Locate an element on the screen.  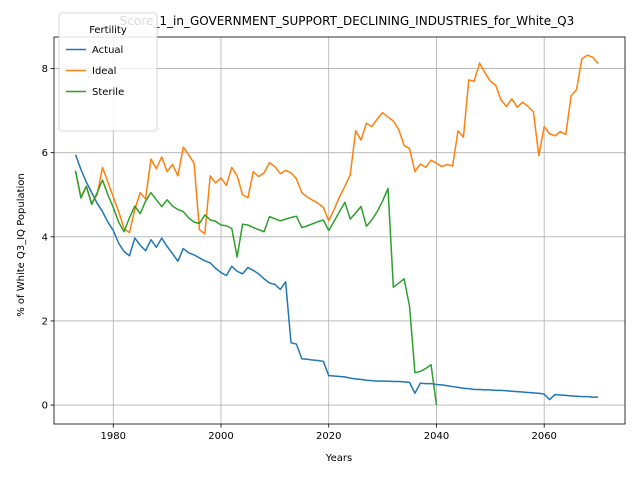
x-tick-label: 2000 is located at coordinates (220, 436).